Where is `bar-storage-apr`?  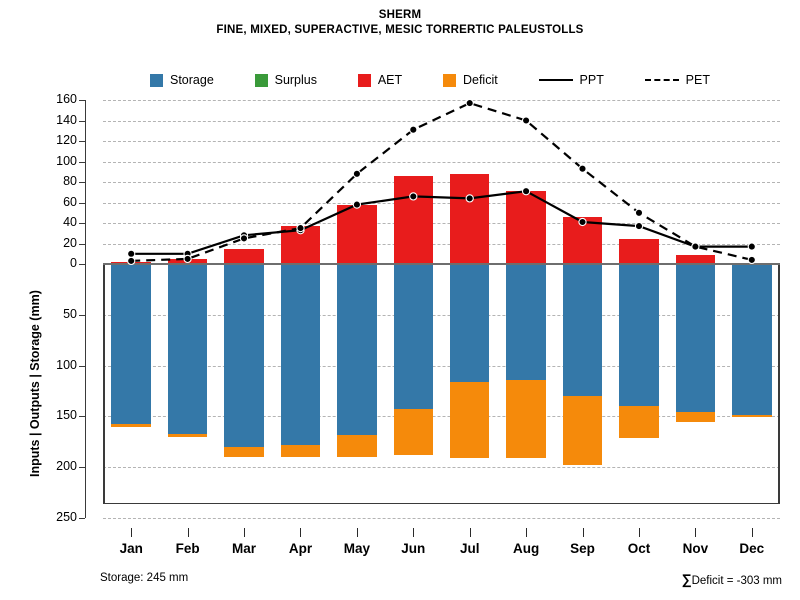 bar-storage-apr is located at coordinates (300, 354).